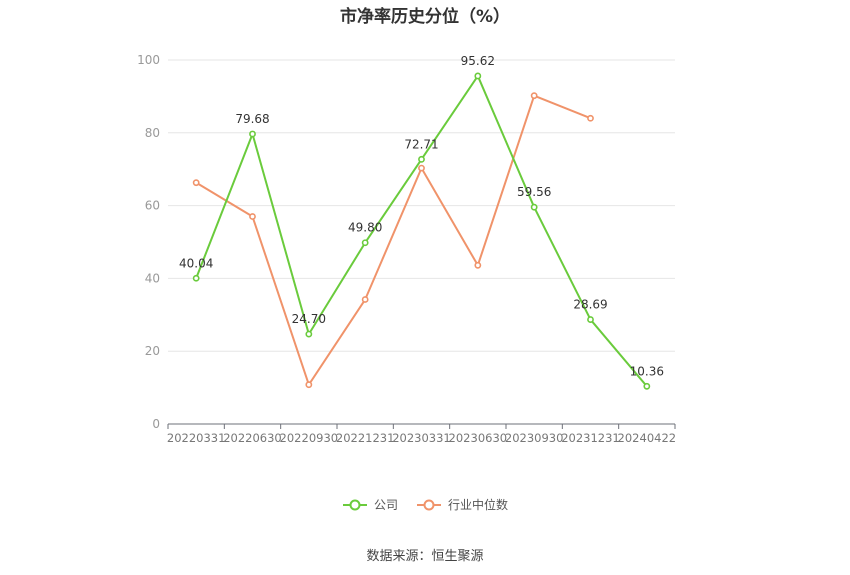 The height and width of the screenshot is (575, 850). What do you see at coordinates (252, 438) in the screenshot?
I see `x-tick-label: 20220630` at bounding box center [252, 438].